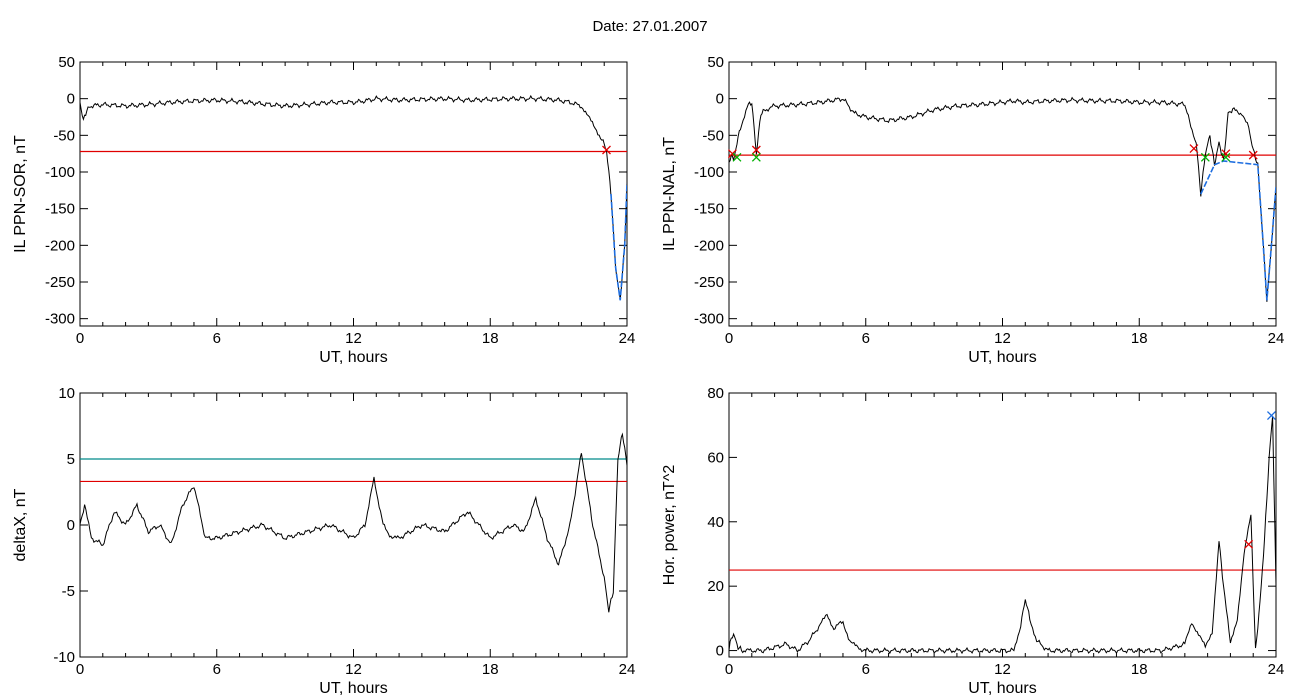  I want to click on y-tick-label: 80, so click(715, 393).